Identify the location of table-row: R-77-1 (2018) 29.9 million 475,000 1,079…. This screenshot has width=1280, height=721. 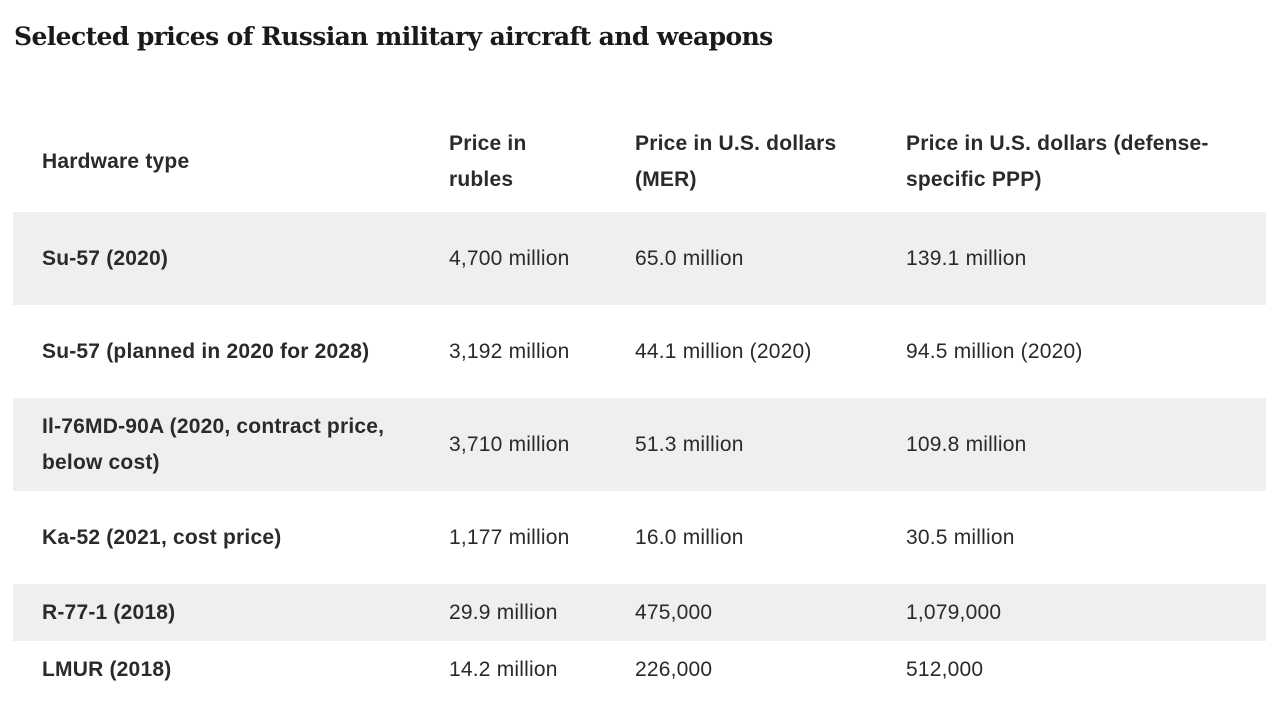
(639, 612).